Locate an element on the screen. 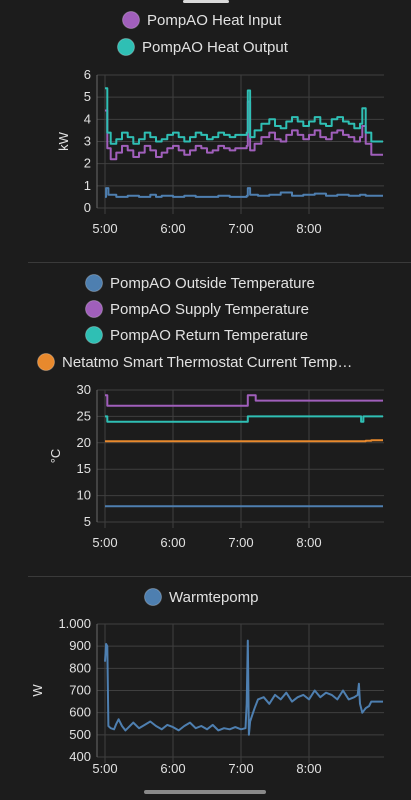 The image size is (411, 800). y-tick-label: 700 is located at coordinates (80, 690).